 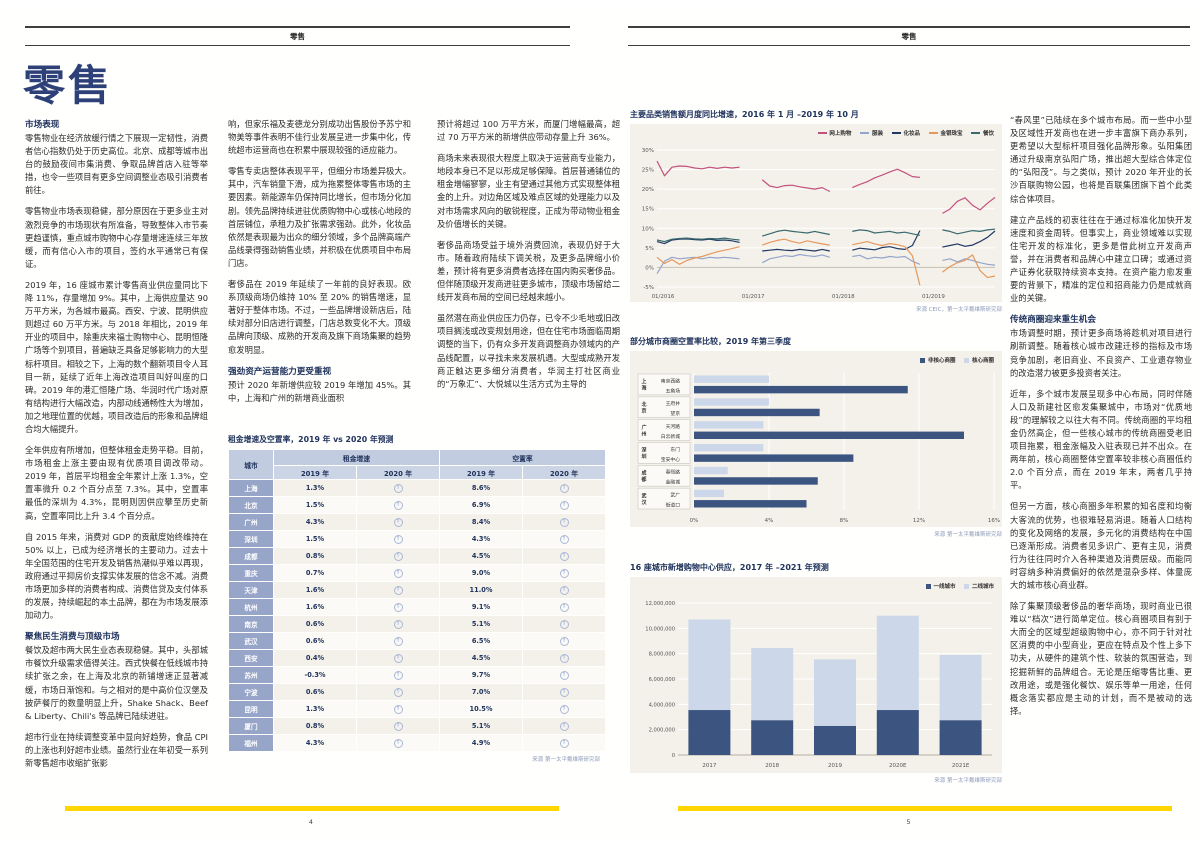 What do you see at coordinates (649, 268) in the screenshot?
I see `svg-text: 0%` at bounding box center [649, 268].